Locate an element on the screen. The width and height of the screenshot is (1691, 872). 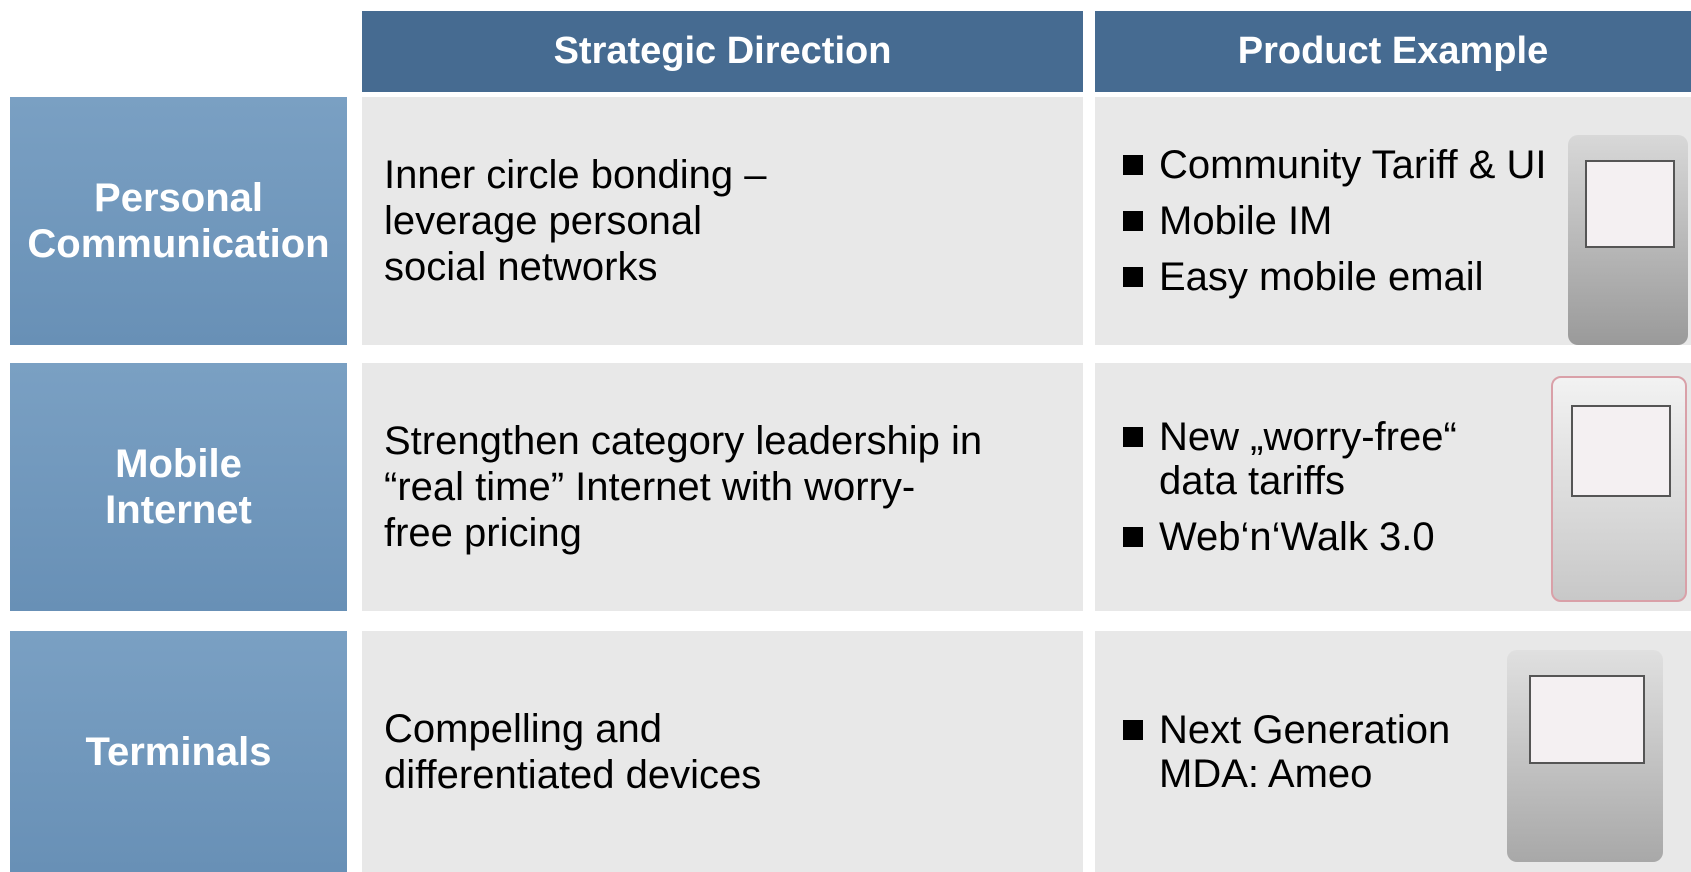
product-line: Next Generation is located at coordinates (1305, 729).